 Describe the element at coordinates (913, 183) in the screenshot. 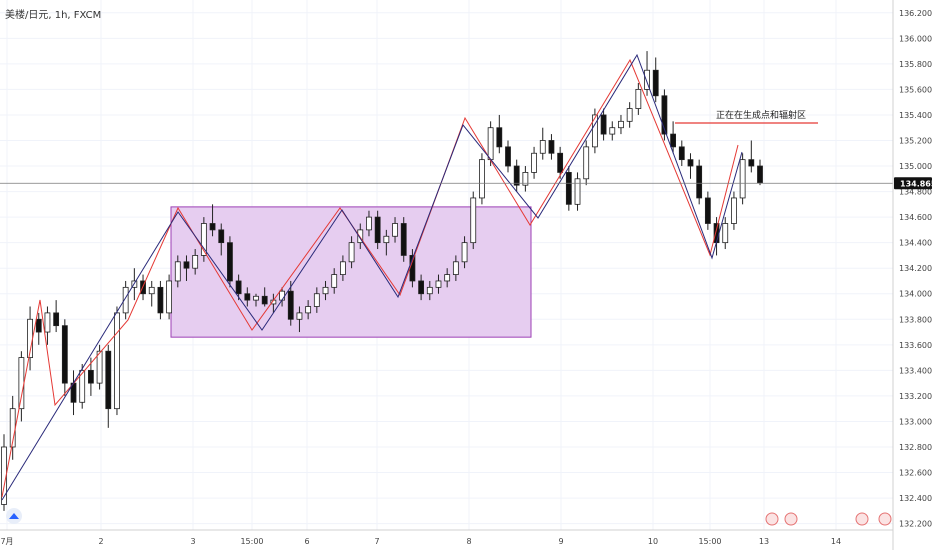

I see `current-price-tag: 134.865` at that location.